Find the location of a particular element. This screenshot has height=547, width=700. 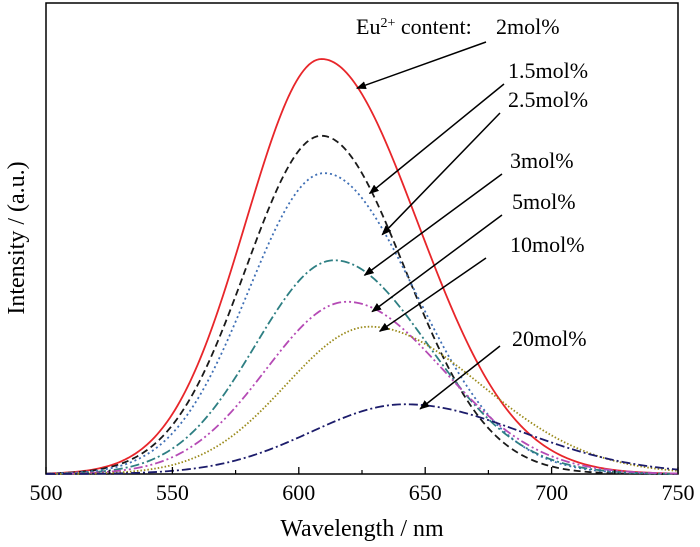

annotation-label: 20mol% is located at coordinates (549, 338).